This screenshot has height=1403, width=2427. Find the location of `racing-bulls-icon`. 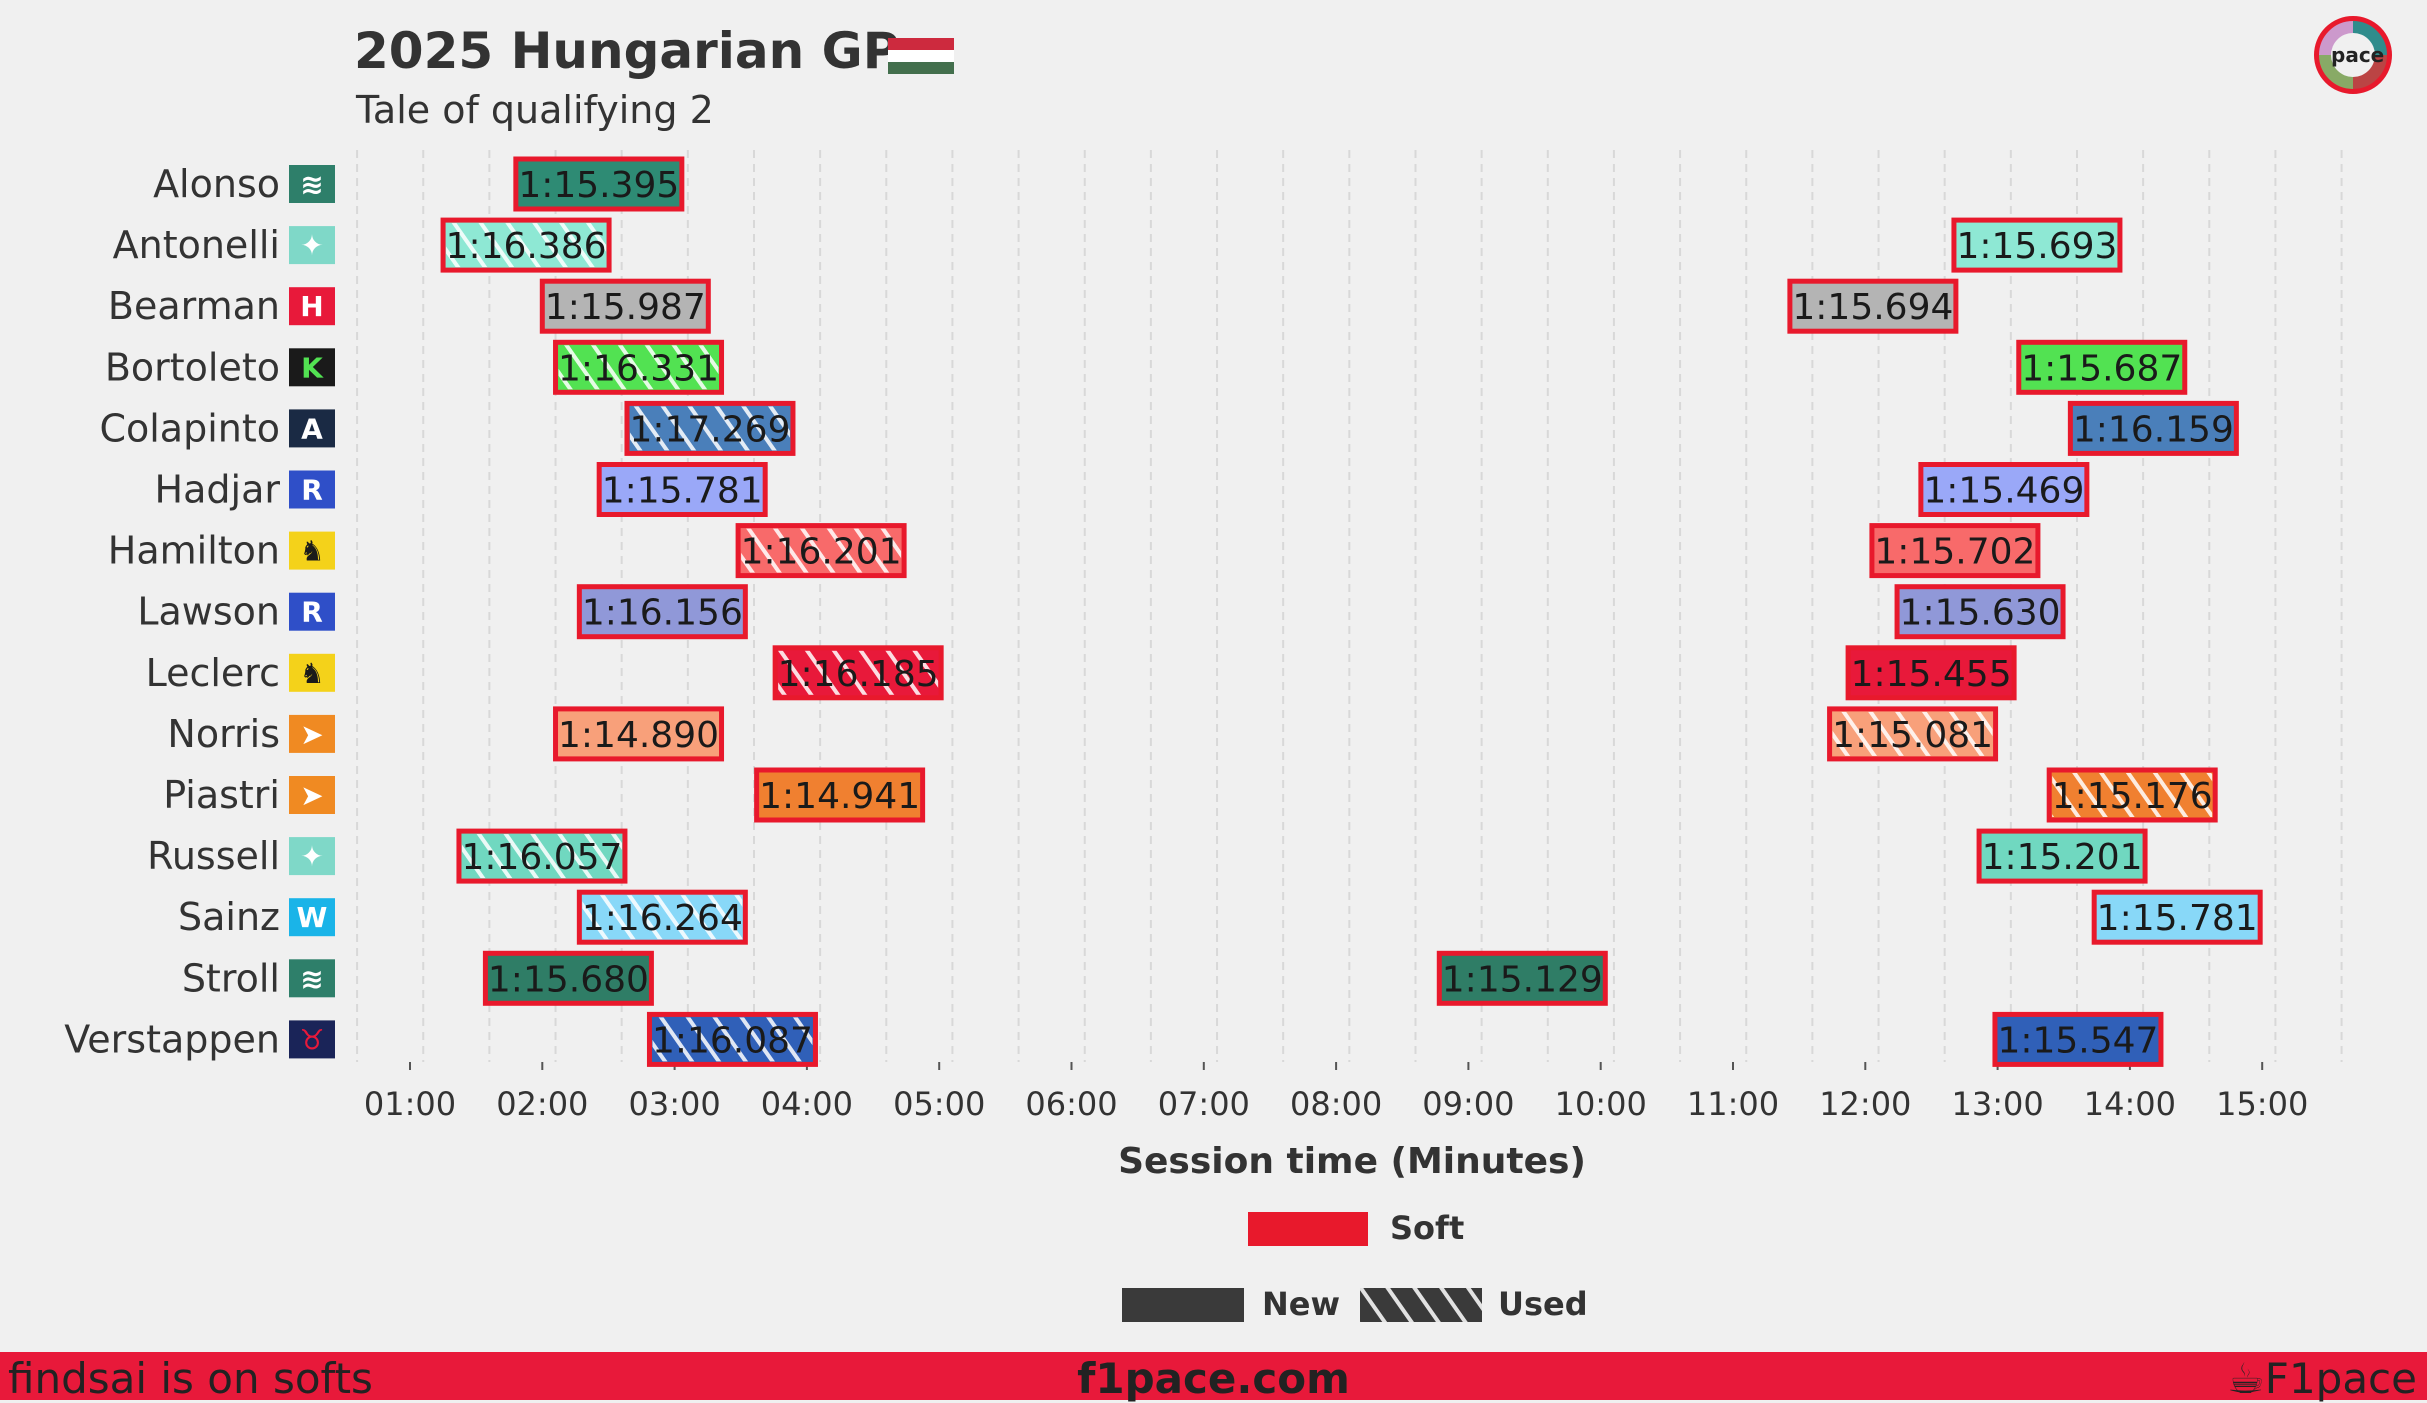

racing-bulls-icon is located at coordinates (312, 611).